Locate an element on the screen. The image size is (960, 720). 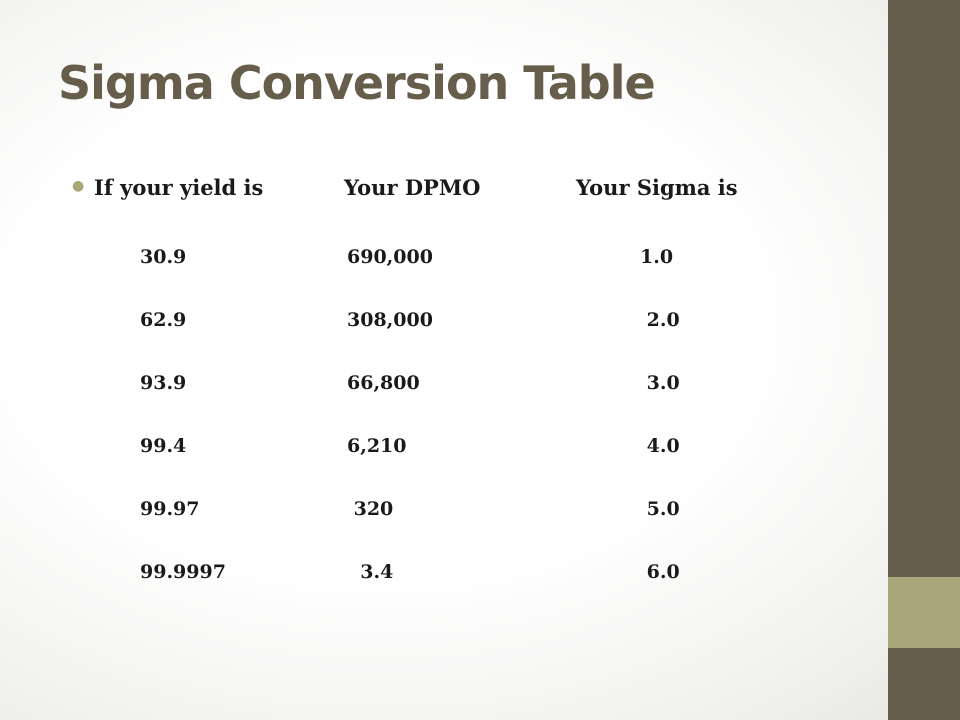
sigma-cell: 3.0 is located at coordinates (660, 383).